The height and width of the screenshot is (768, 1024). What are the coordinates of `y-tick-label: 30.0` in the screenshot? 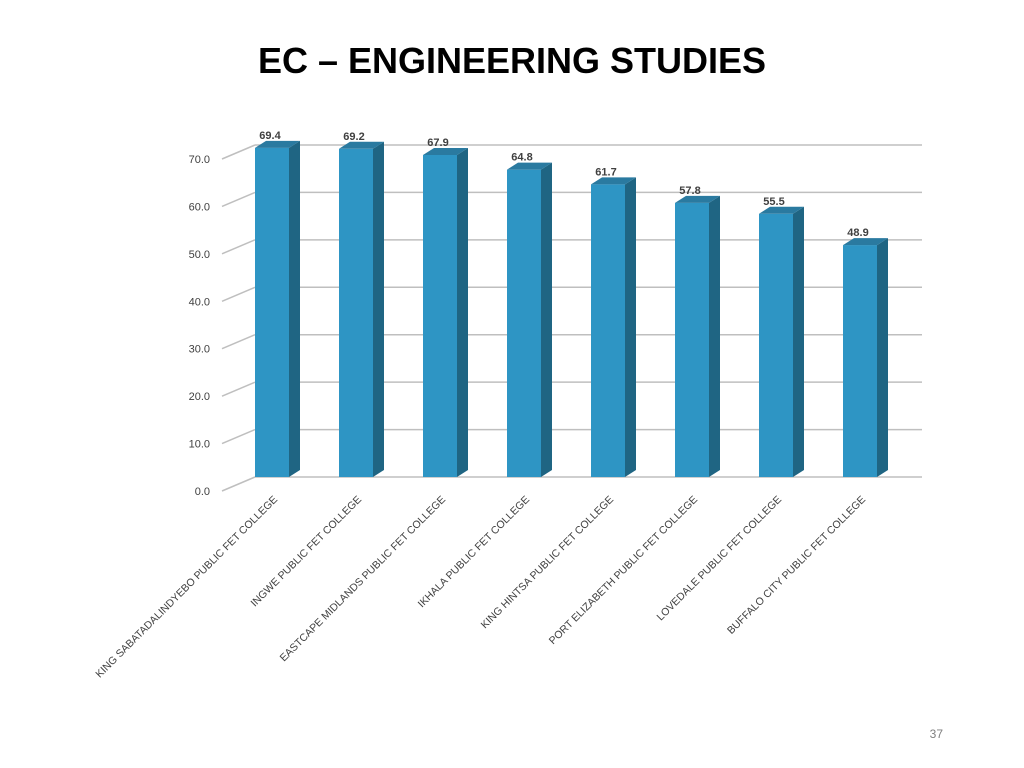 It's located at (199, 350).